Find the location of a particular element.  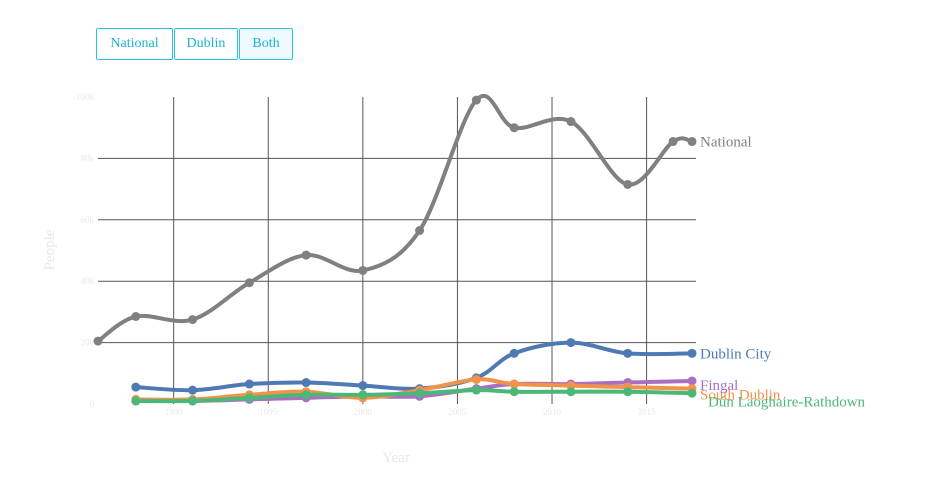

x-tick-label: 1990 is located at coordinates (174, 412).